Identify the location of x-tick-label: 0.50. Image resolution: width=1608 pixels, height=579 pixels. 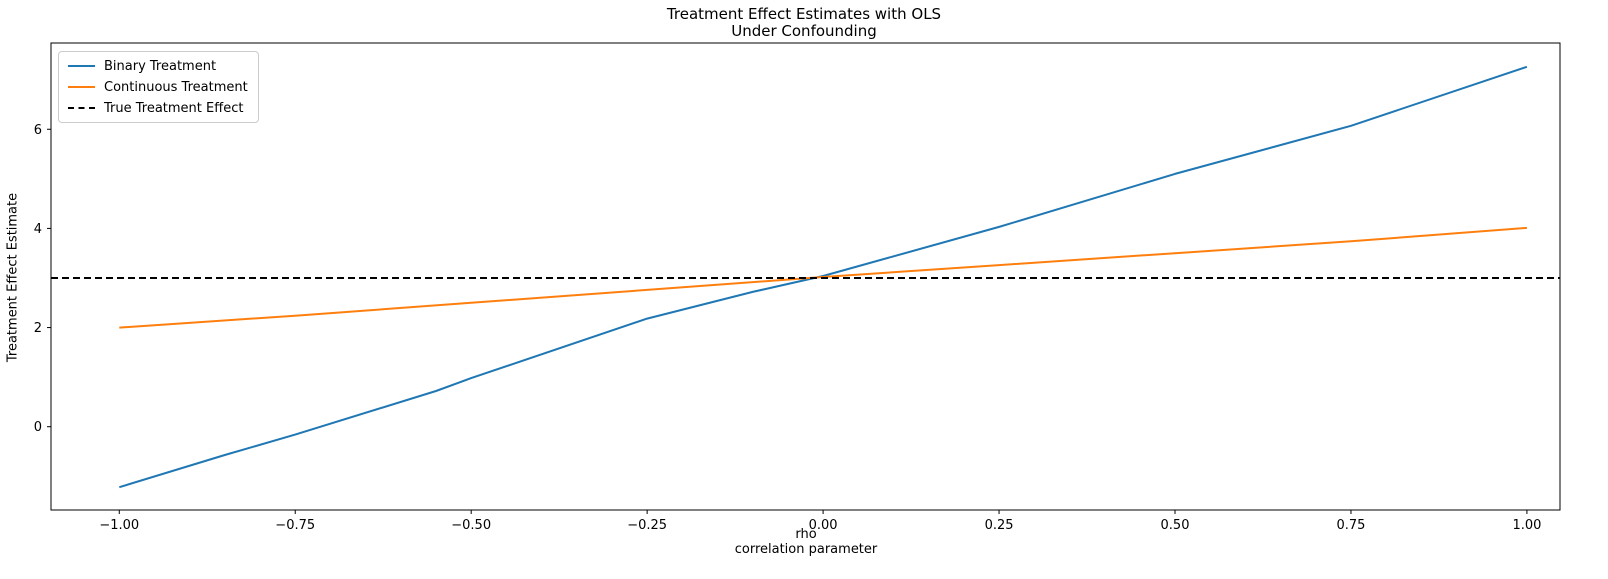
(1175, 525).